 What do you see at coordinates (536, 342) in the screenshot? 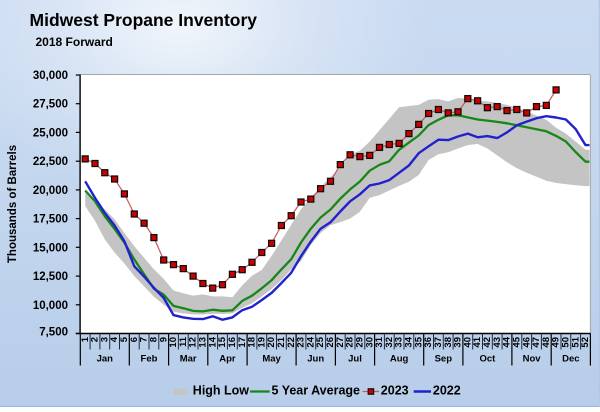
I see `svg-text: 47` at bounding box center [536, 342].